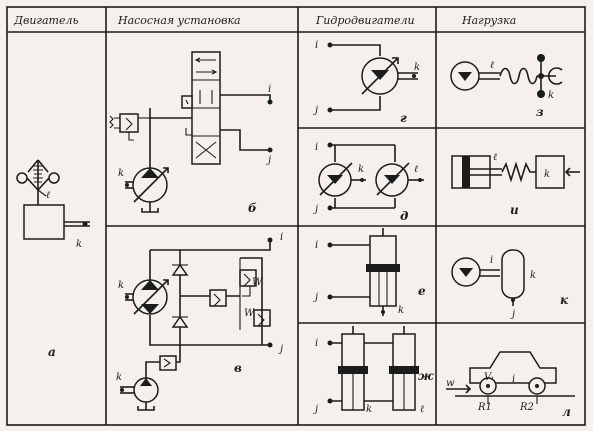 Image resolution: width=593 pixels, height=431 pixels. I want to click on cell-z-load: ℓ k з, so click(506, 86).